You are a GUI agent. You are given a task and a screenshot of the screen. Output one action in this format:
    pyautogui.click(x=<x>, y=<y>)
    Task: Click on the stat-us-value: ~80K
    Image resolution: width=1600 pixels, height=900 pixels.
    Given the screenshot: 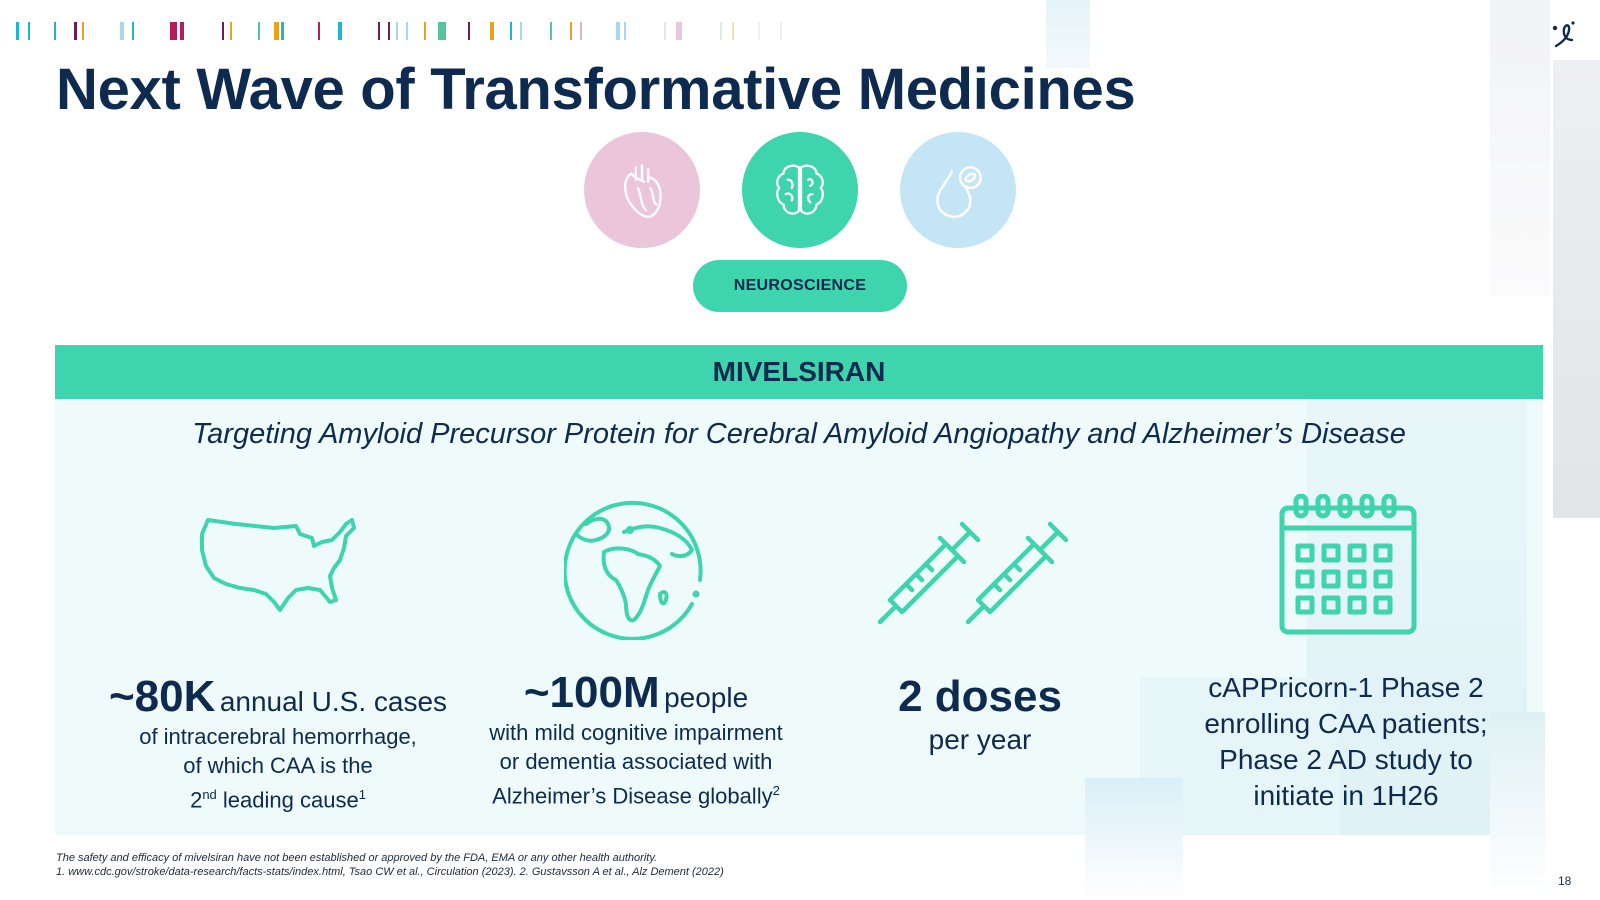 What is the action you would take?
    pyautogui.click(x=162, y=696)
    